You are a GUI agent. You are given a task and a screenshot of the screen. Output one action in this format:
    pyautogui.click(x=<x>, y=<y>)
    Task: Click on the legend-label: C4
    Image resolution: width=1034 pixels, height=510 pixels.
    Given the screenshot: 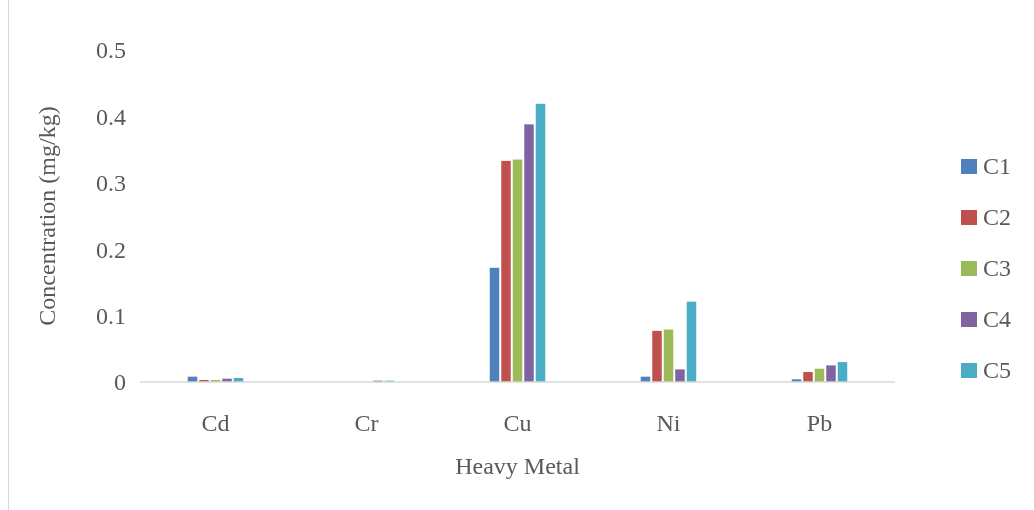 What is the action you would take?
    pyautogui.click(x=997, y=319)
    